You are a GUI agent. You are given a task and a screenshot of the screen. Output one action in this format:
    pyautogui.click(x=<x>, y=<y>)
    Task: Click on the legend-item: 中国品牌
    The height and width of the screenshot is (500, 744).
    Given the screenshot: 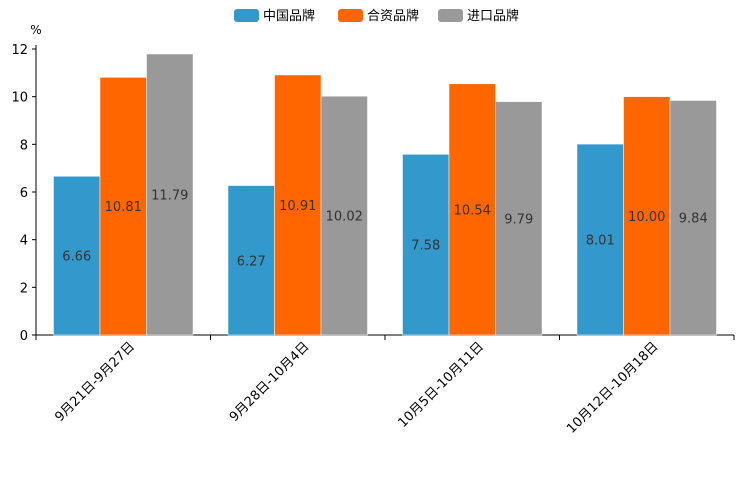 What is the action you would take?
    pyautogui.click(x=274, y=16)
    